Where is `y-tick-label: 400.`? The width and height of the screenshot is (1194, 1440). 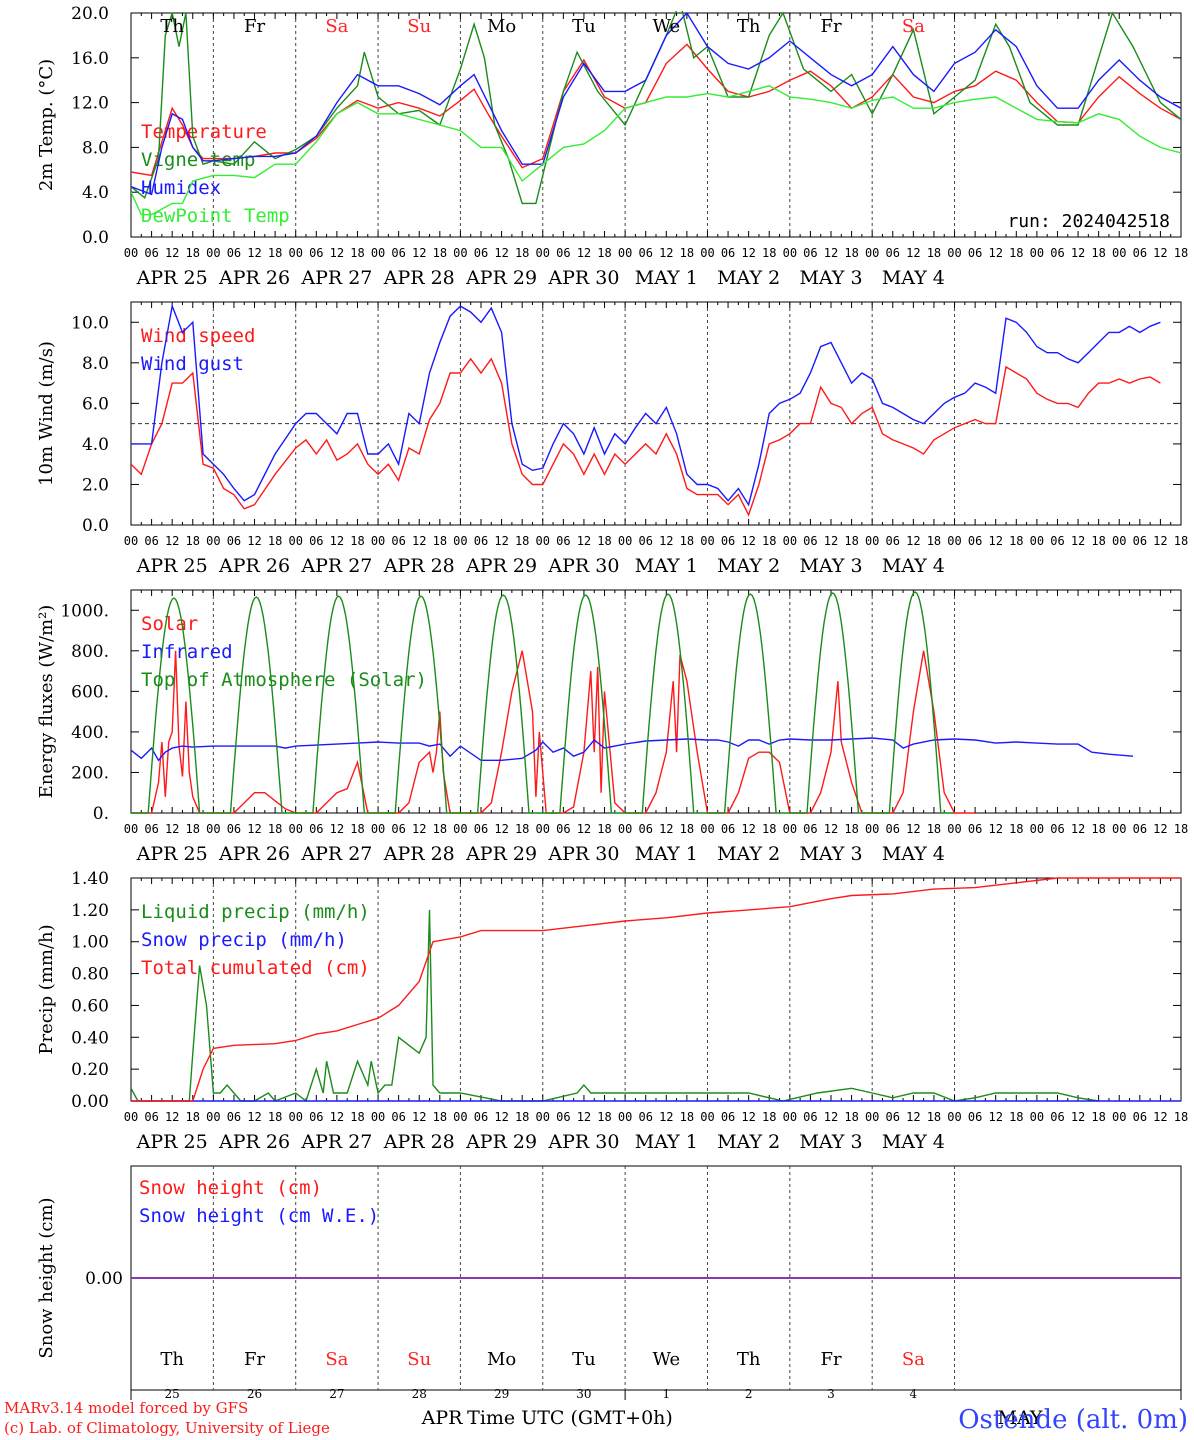 y-tick-label: 400. is located at coordinates (90, 733).